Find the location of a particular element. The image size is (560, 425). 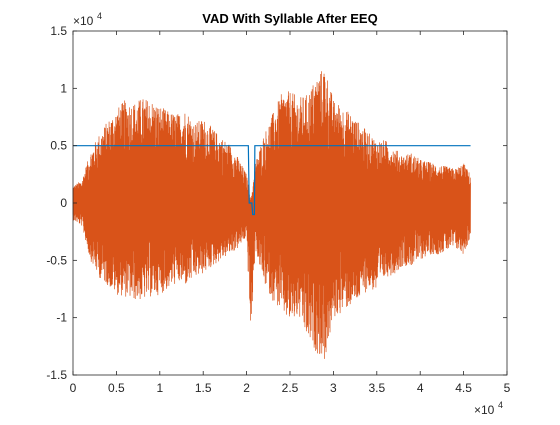

y-multiplier: ×10 4 is located at coordinates (87, 19).